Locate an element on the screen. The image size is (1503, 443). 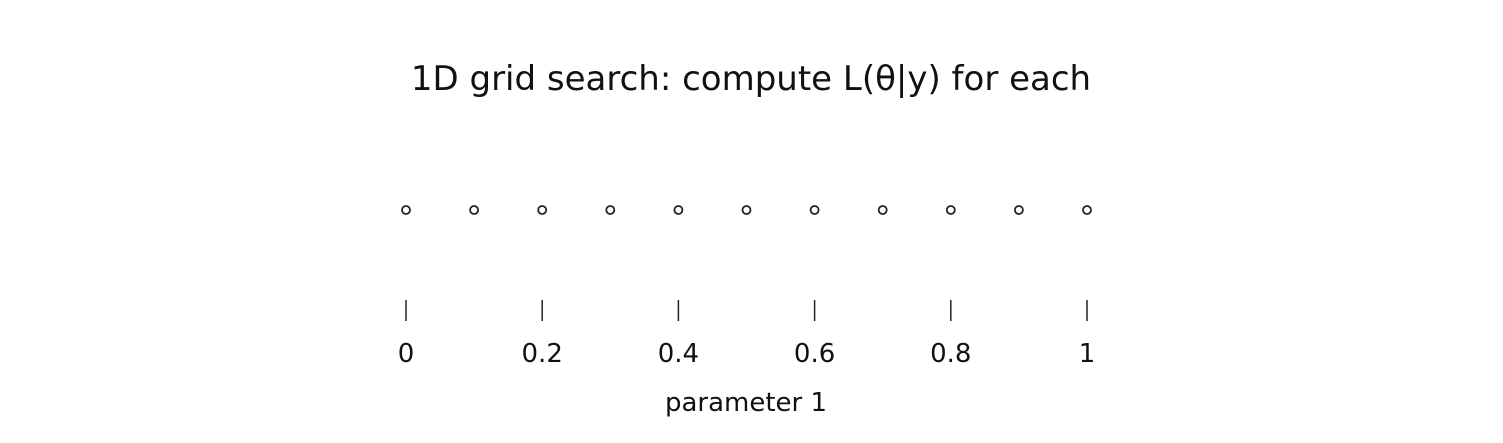
x-tick-label: 1 is located at coordinates (1087, 354).